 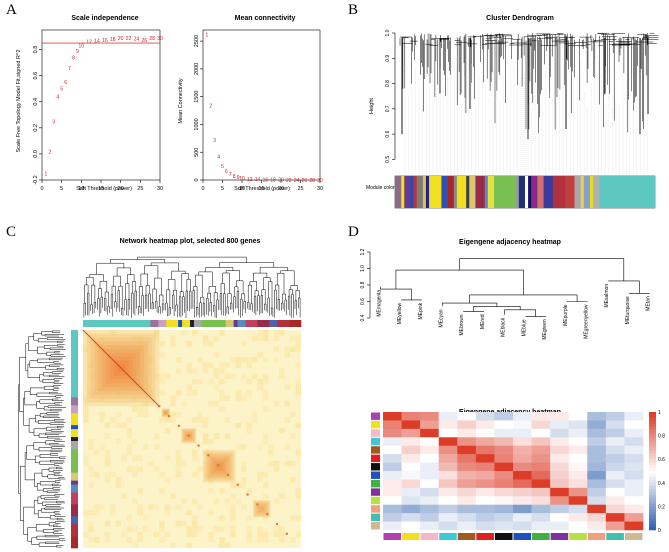 I want to click on scale-independence-title: Scale independence, so click(x=105, y=18).